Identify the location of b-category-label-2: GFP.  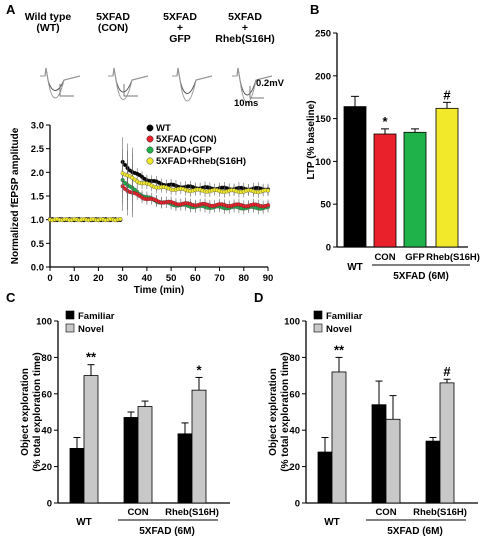
(415, 257).